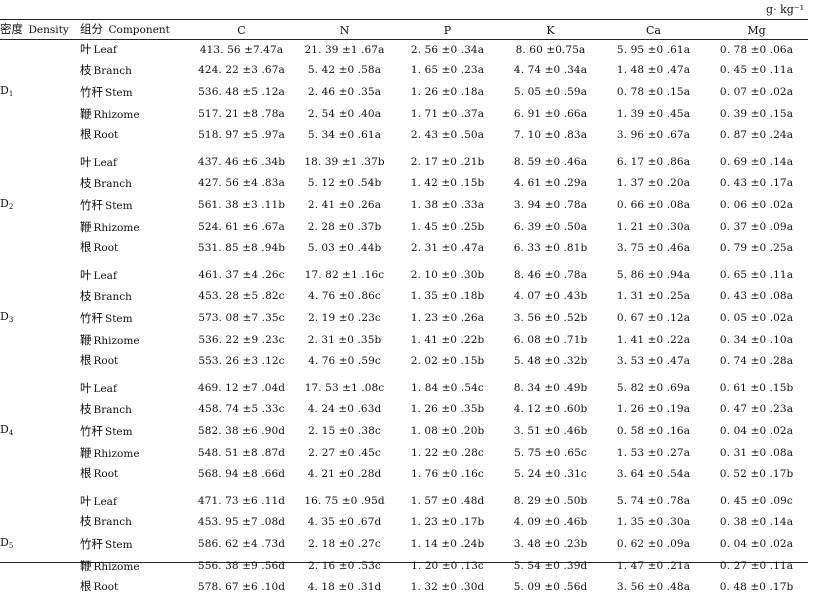 The height and width of the screenshot is (598, 814). What do you see at coordinates (447, 318) in the screenshot?
I see `value-cell-p: 1. 23 ±0 .26a` at bounding box center [447, 318].